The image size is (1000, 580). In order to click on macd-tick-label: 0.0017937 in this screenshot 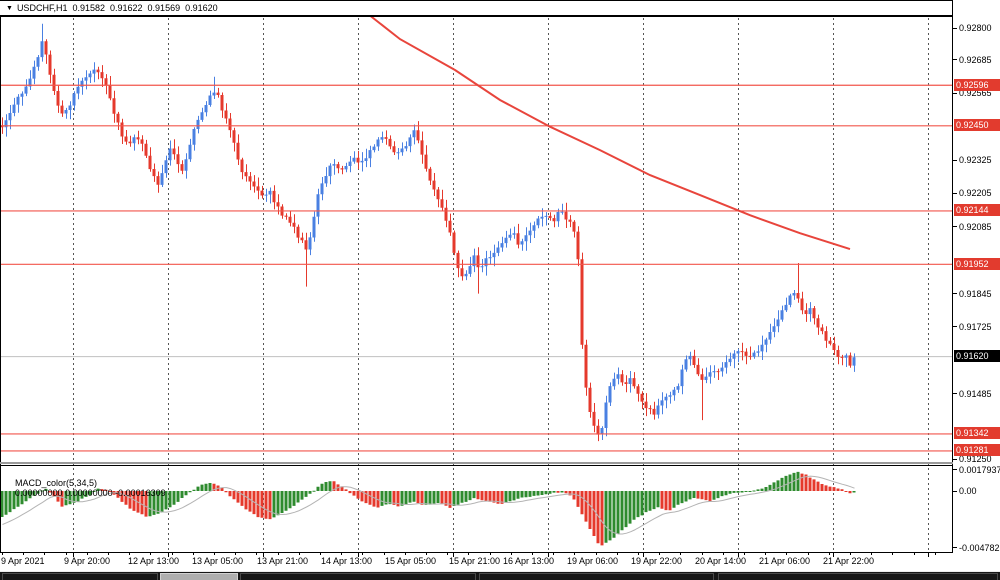, I will do `click(979, 469)`.